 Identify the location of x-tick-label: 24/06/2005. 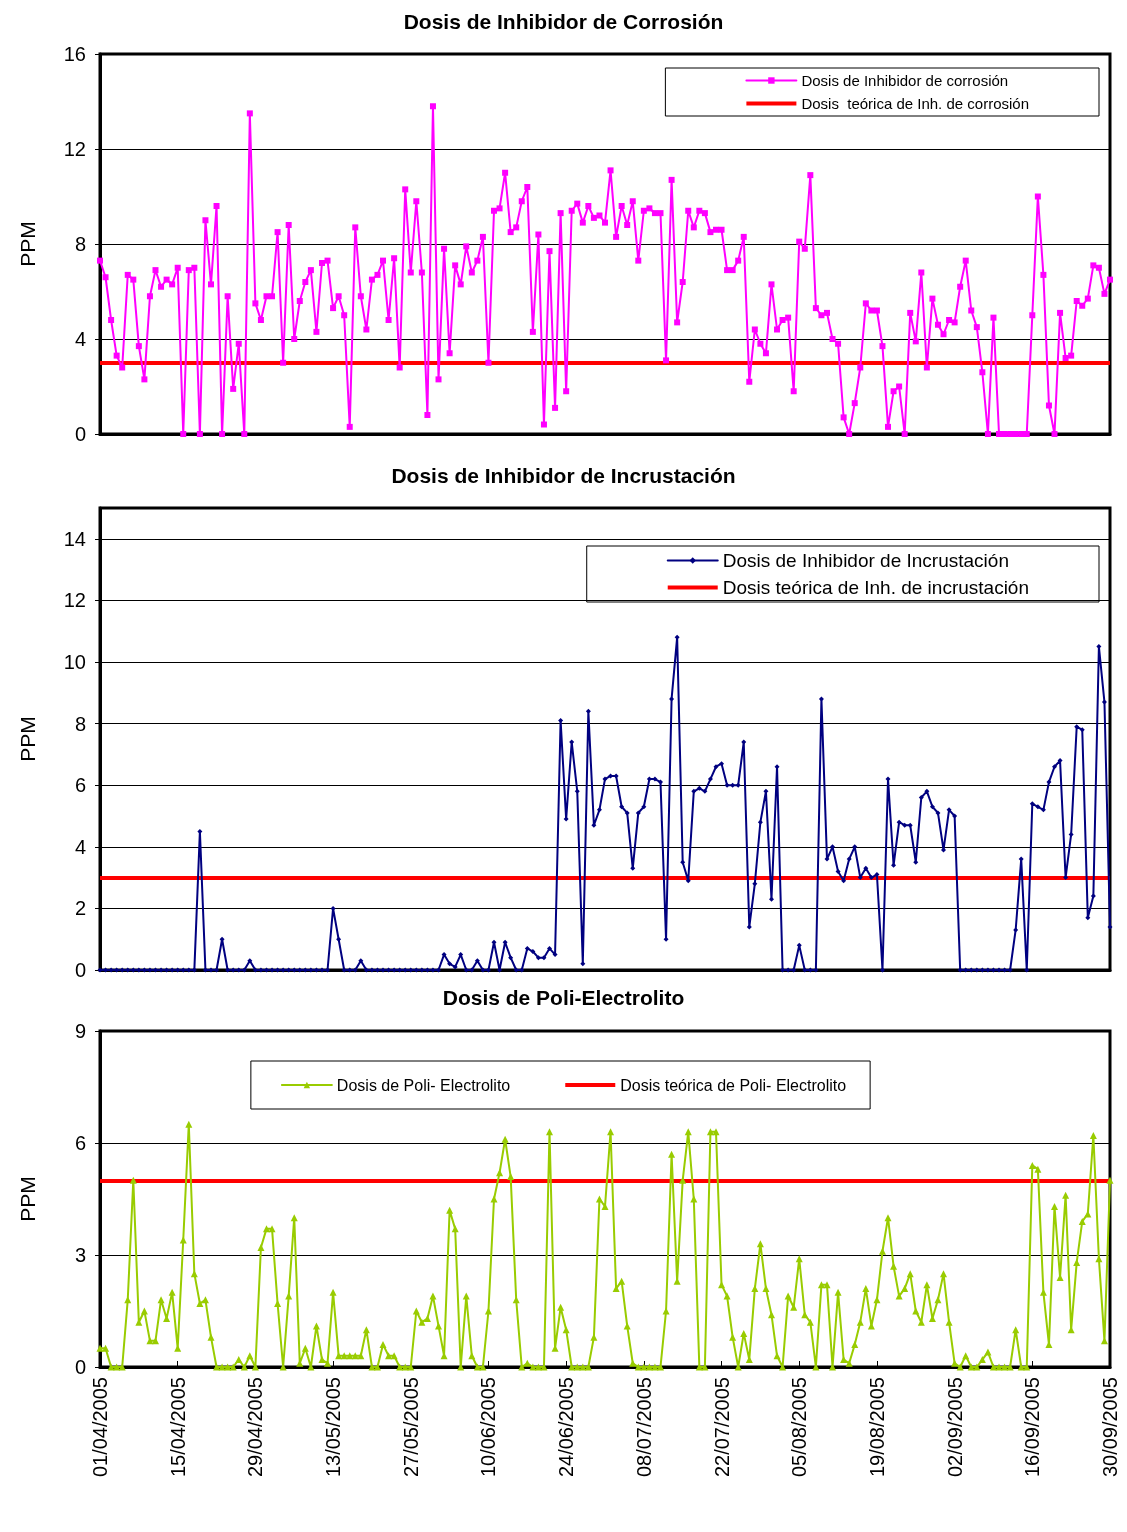
(566, 1427).